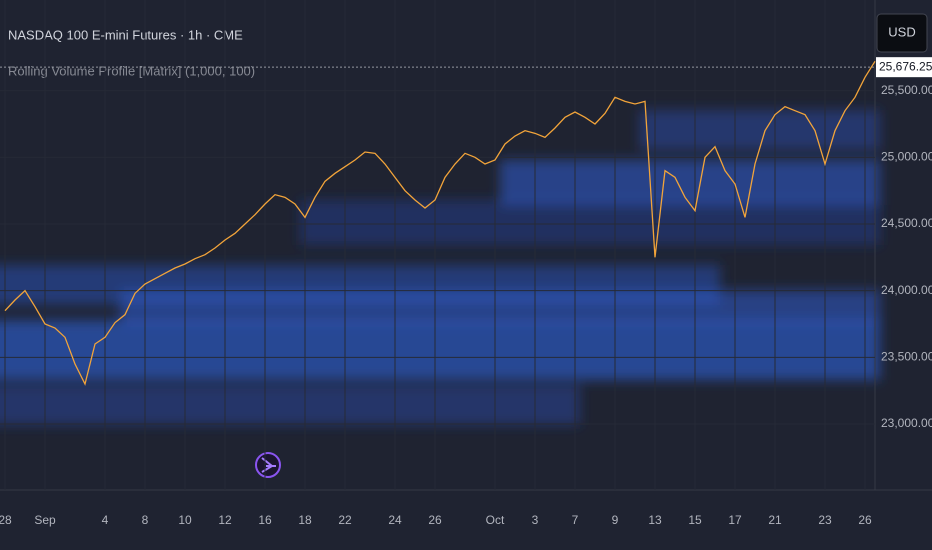  What do you see at coordinates (695, 520) in the screenshot?
I see `x-tick-label: 15` at bounding box center [695, 520].